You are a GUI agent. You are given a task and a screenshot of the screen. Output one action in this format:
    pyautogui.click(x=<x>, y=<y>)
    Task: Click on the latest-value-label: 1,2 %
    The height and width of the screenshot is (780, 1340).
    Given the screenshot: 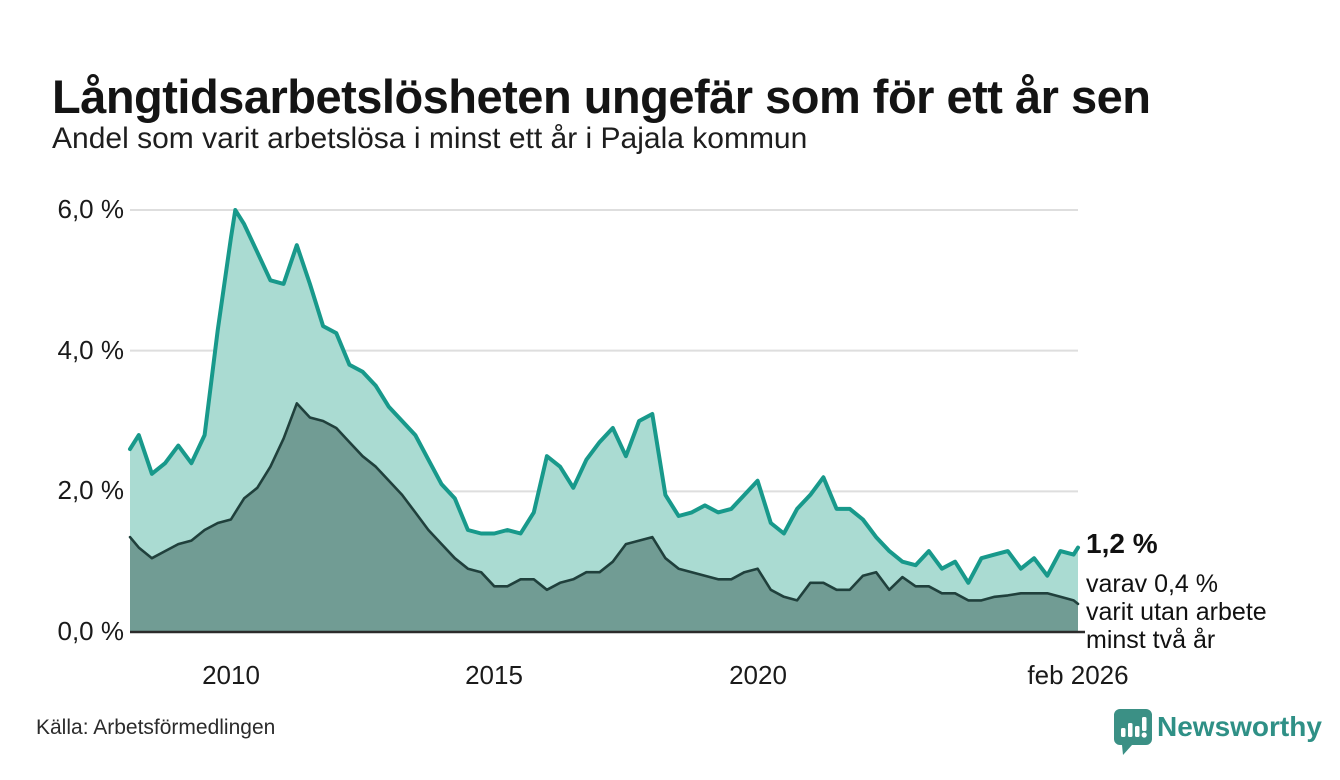 What is the action you would take?
    pyautogui.click(x=1122, y=543)
    